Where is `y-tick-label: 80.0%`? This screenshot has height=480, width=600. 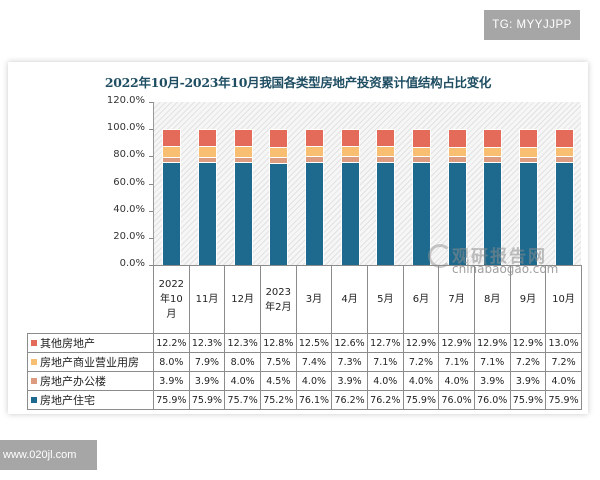
y-tick-label: 80.0% is located at coordinates (129, 155).